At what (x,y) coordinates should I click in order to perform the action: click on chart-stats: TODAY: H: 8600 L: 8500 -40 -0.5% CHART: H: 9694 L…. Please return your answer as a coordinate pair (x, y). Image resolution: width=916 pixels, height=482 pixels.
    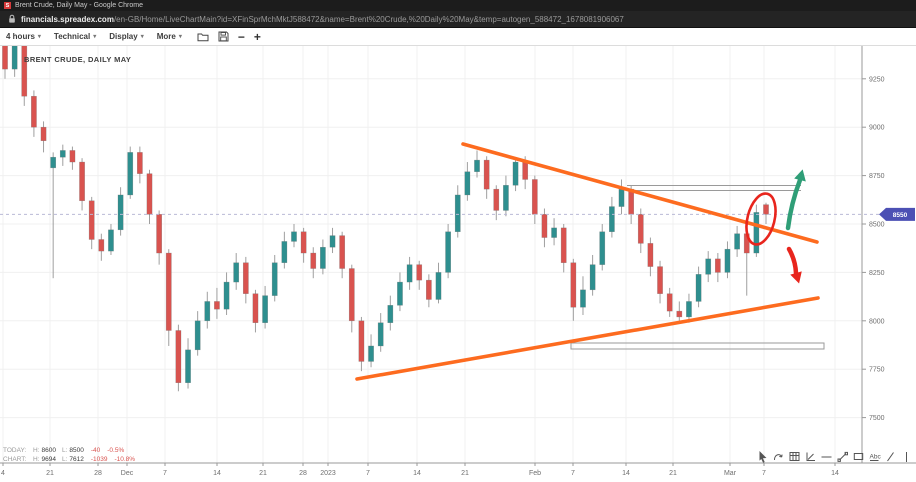
    Looking at the image, I should click on (69, 455).